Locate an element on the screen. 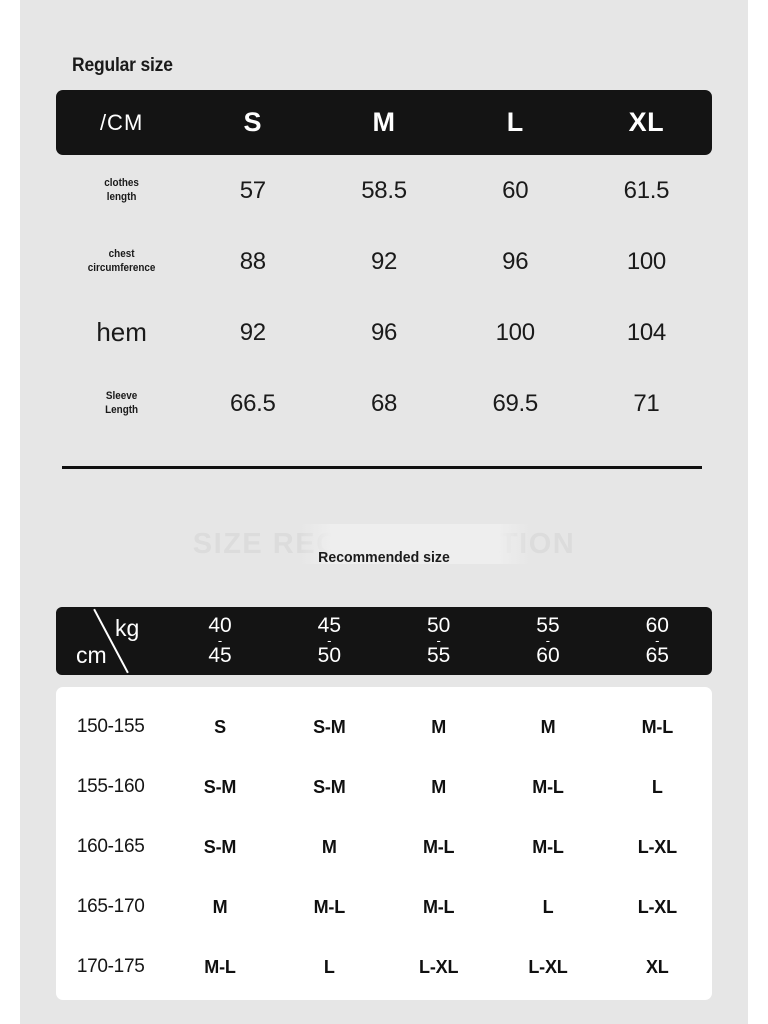 This screenshot has width=768, height=1024. weight-to: 50 is located at coordinates (329, 655).